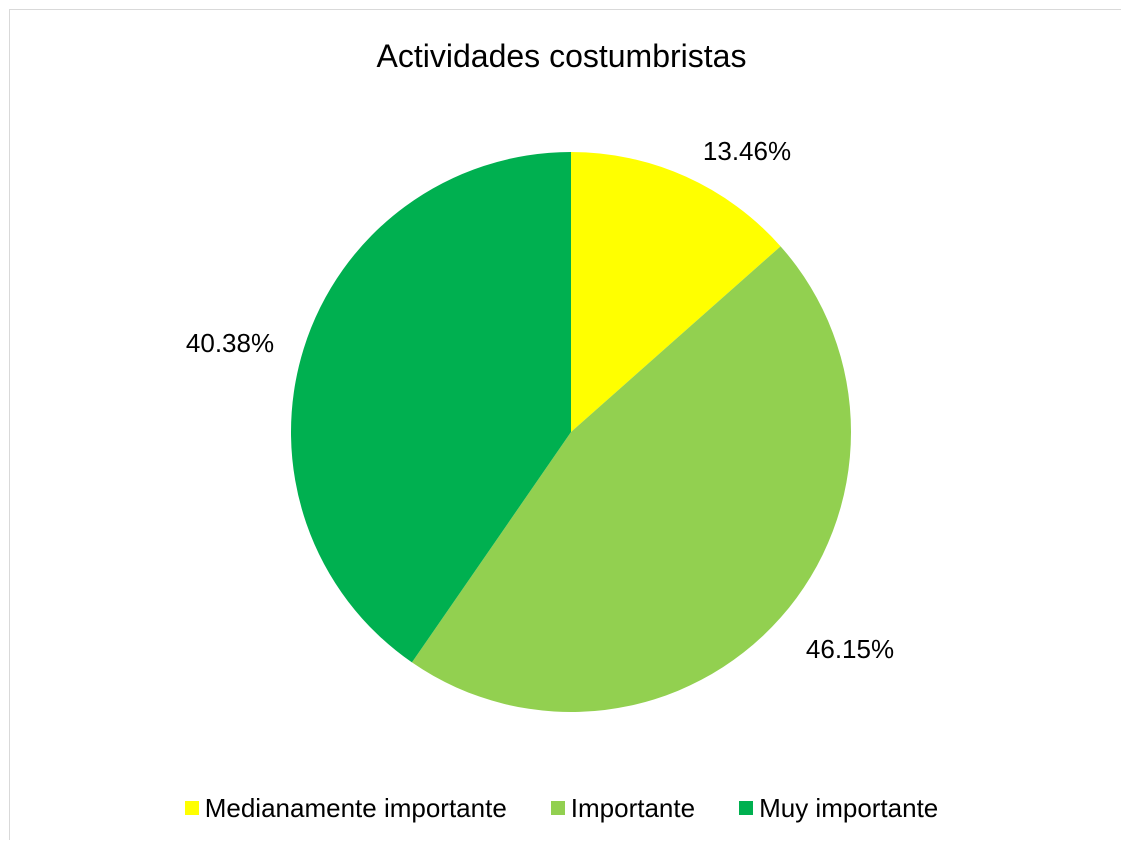 The height and width of the screenshot is (842, 1123). I want to click on legend-item-muy-importante: Muy importante, so click(838, 808).